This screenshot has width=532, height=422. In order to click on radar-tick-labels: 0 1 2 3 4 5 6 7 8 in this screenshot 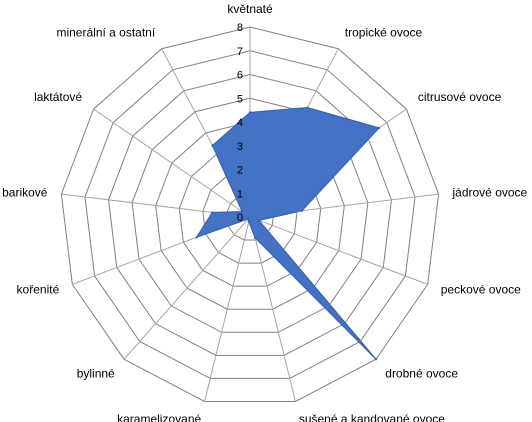, I will do `click(240, 123)`.